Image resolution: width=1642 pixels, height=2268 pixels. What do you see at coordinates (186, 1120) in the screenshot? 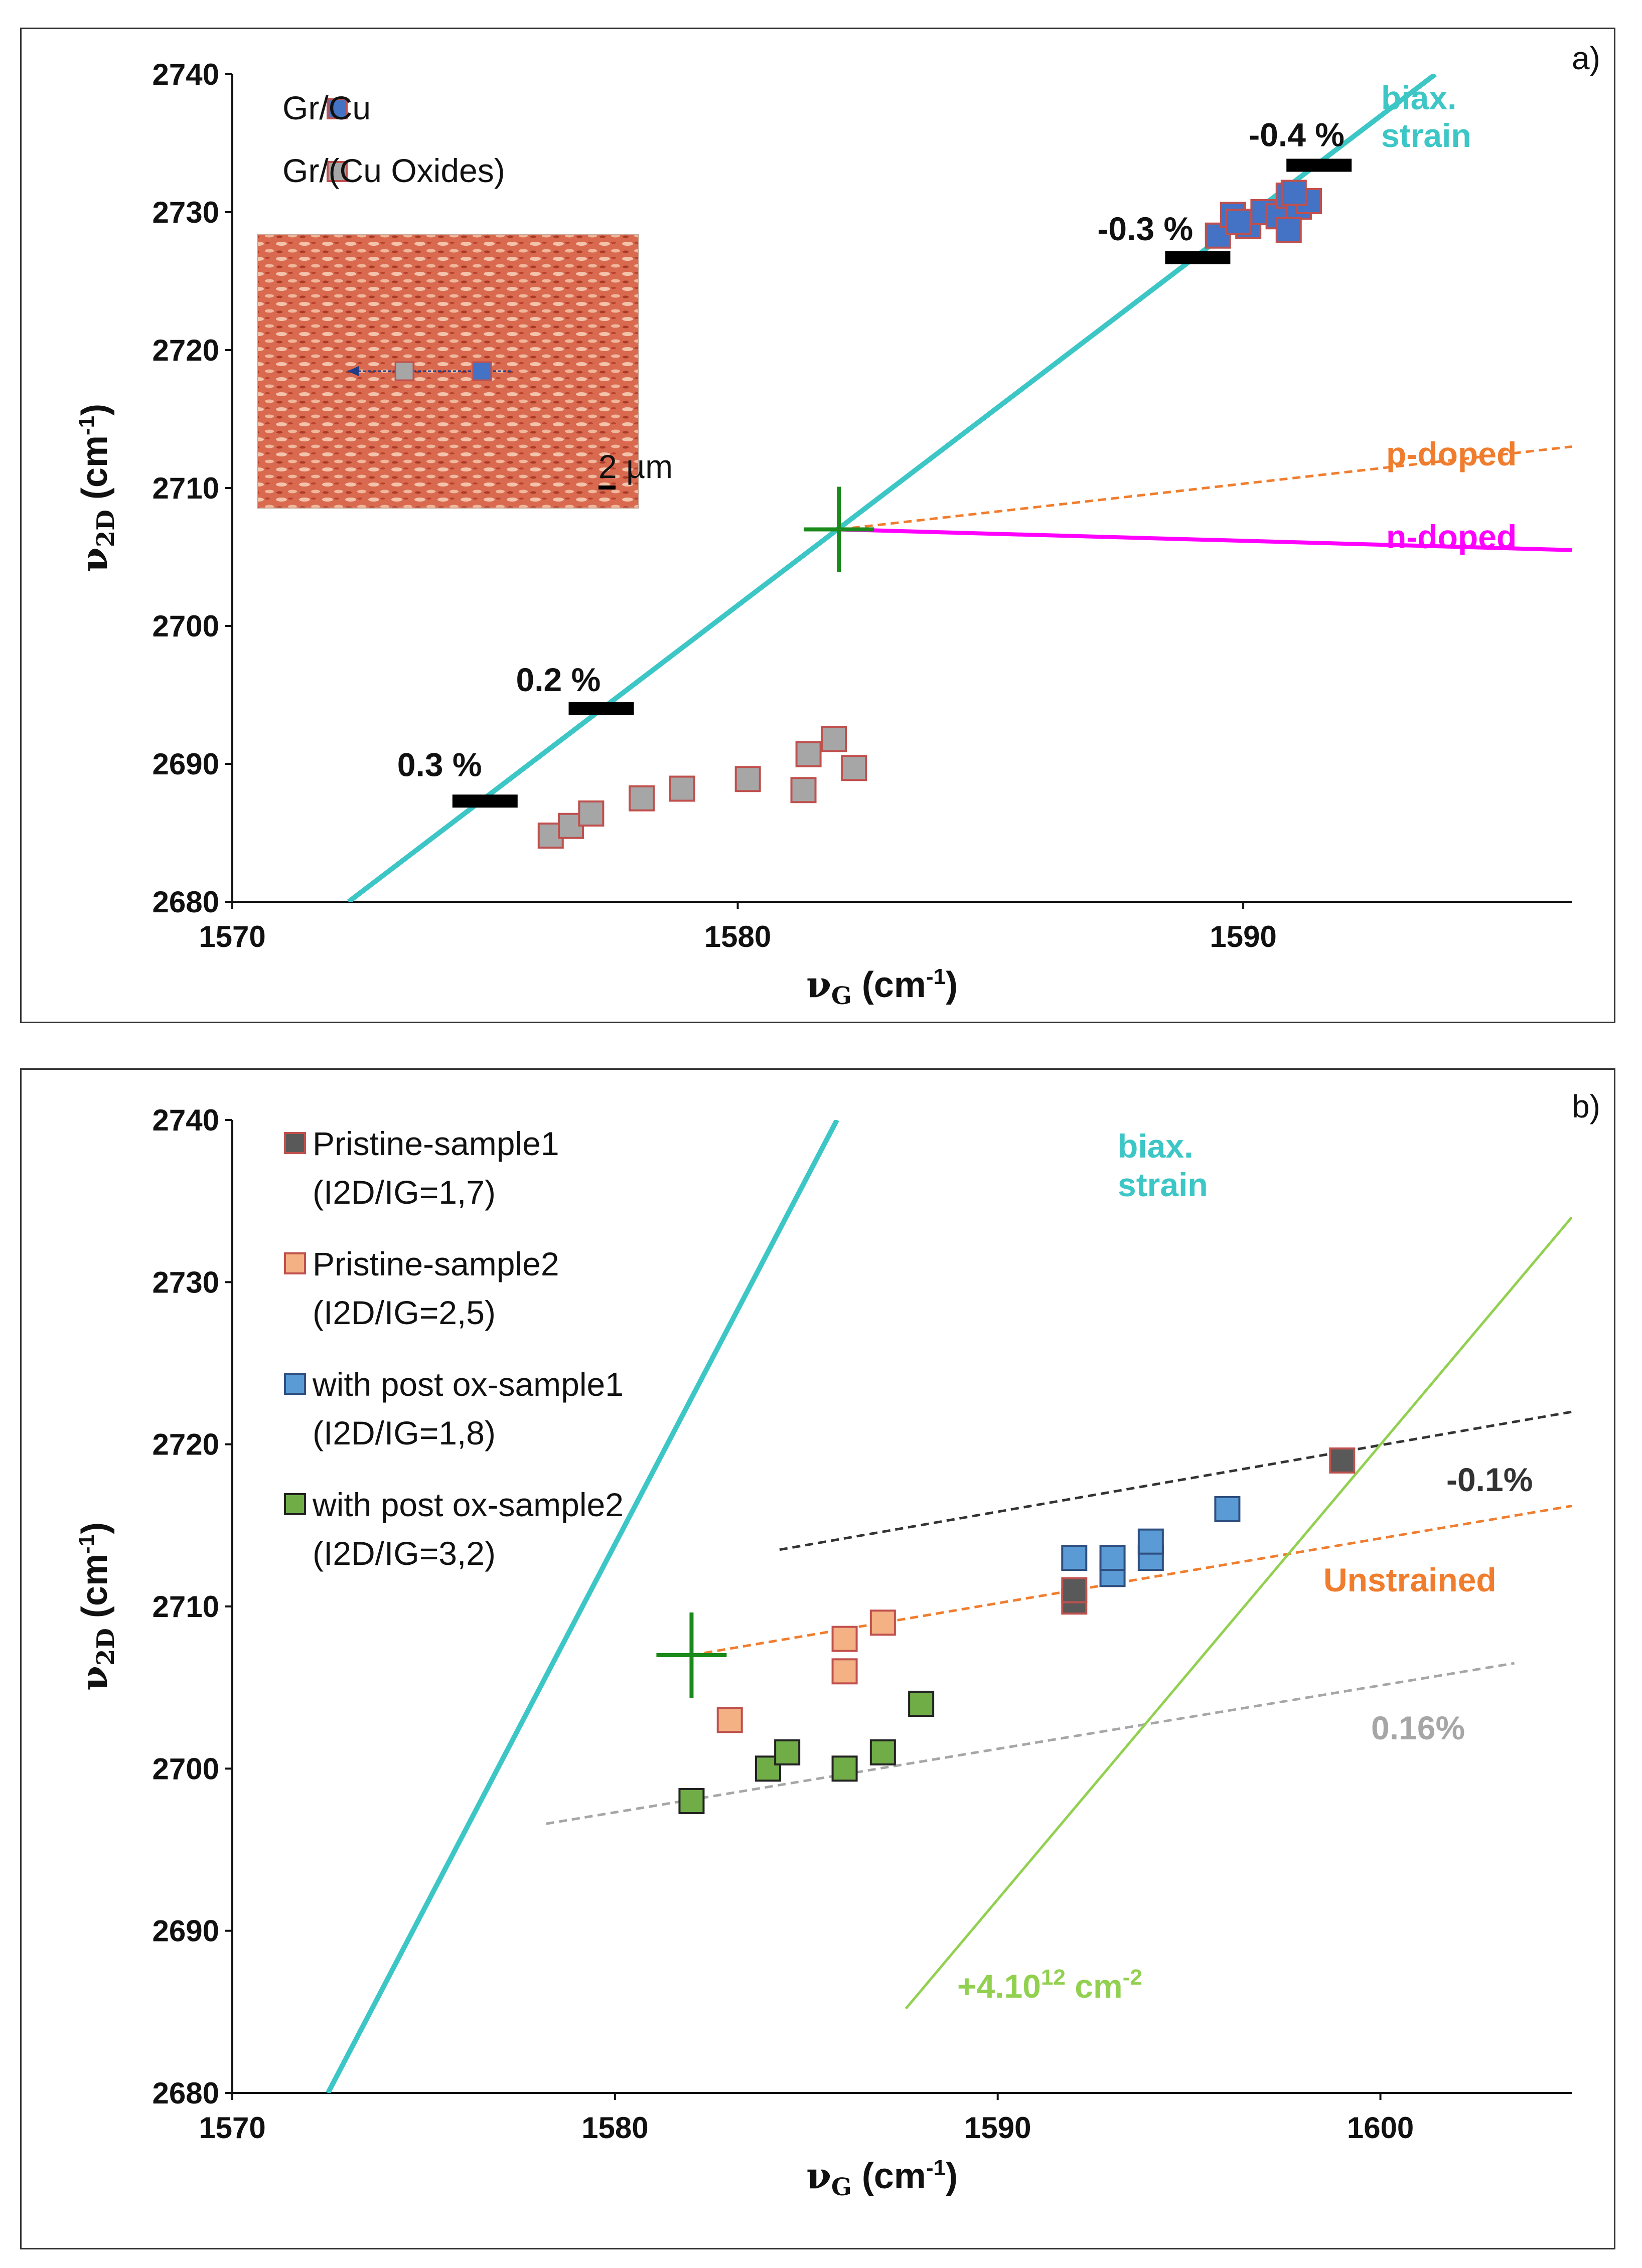
I see `y-tick-label: 2740` at bounding box center [186, 1120].